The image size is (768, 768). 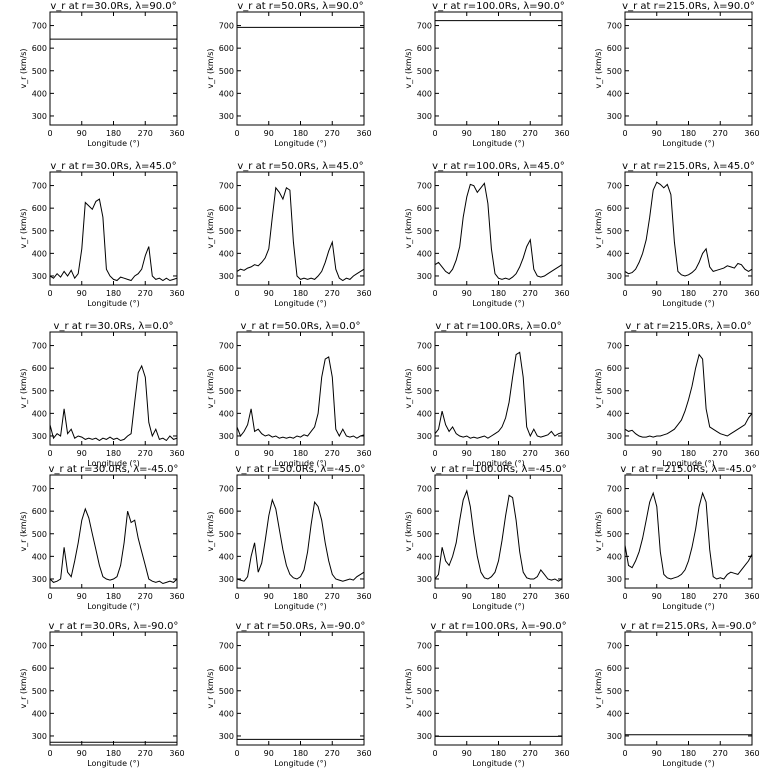 What do you see at coordinates (688, 469) in the screenshot?
I see `chart-title: v_r at r=215.0Rs, λ=-45.0°` at bounding box center [688, 469].